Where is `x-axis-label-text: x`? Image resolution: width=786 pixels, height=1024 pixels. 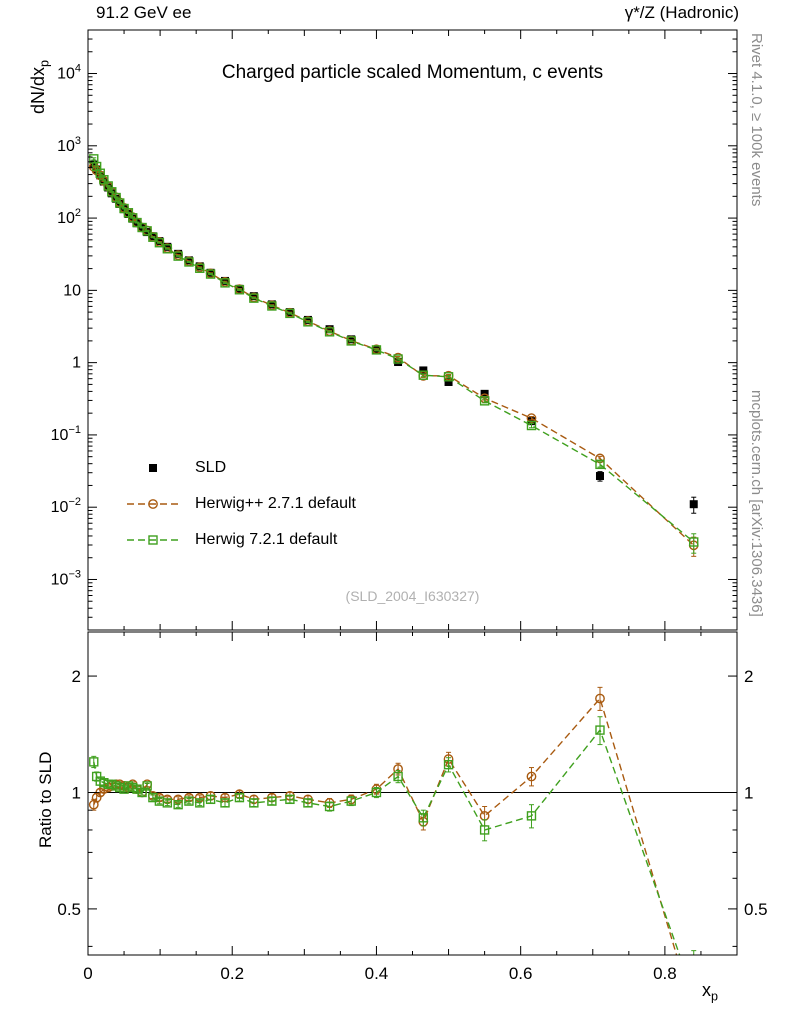
x-axis-label-text: x is located at coordinates (706, 990).